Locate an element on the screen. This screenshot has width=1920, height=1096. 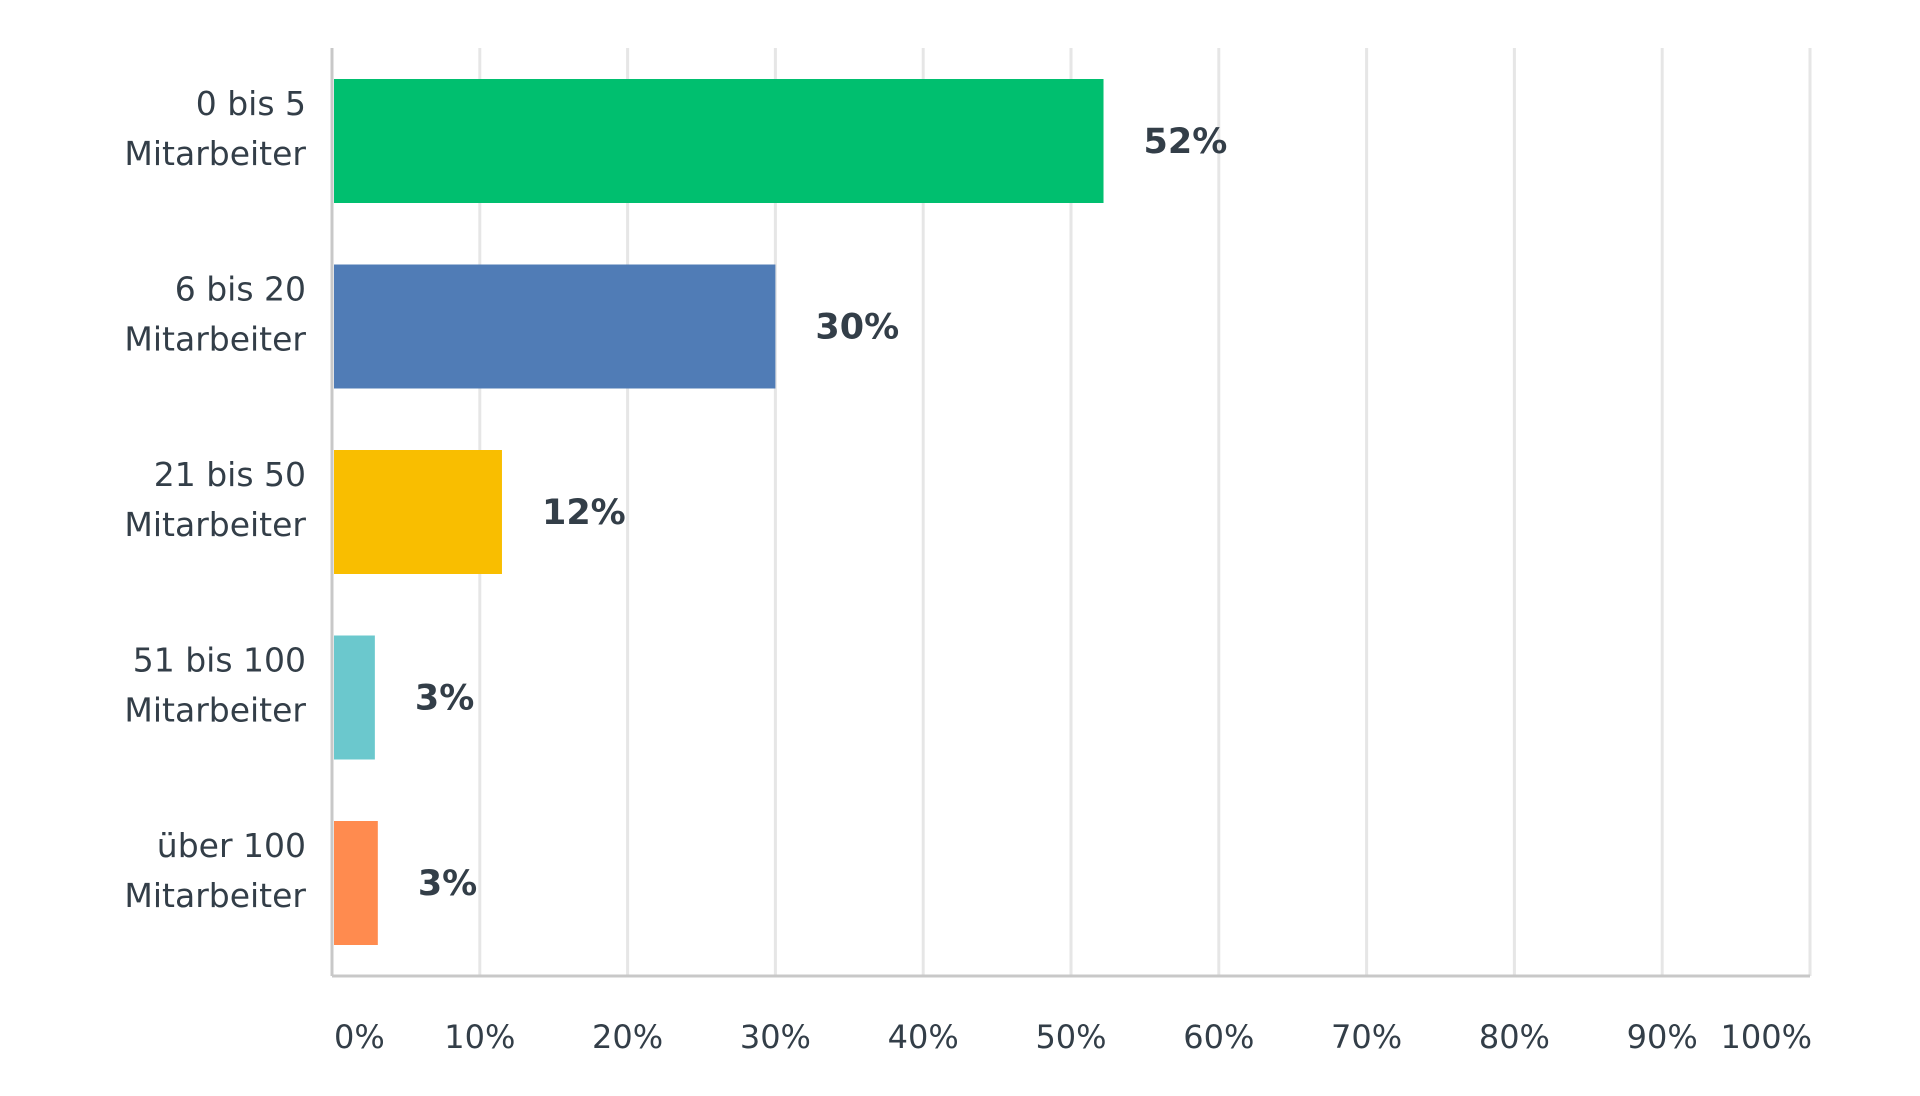
x-tick-label: 90% is located at coordinates (1662, 1037).